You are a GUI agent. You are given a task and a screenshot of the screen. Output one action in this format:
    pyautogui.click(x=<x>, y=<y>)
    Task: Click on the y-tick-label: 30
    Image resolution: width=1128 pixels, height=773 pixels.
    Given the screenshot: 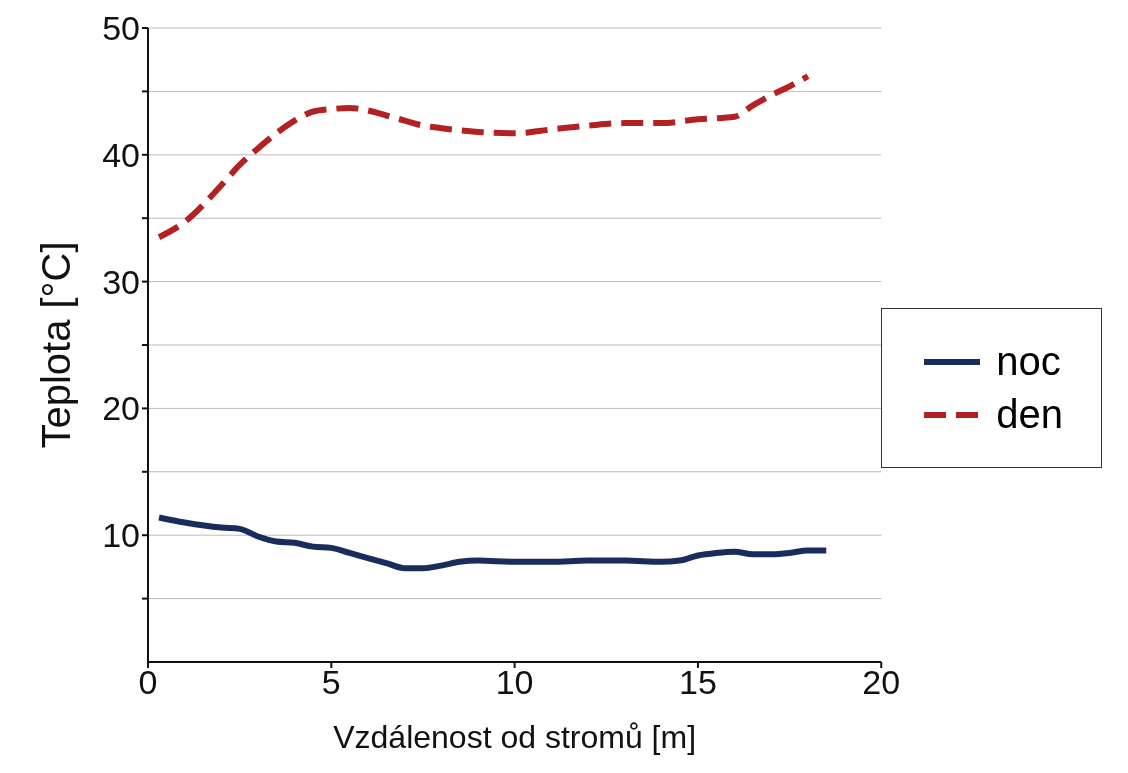 What is the action you would take?
    pyautogui.click(x=121, y=281)
    